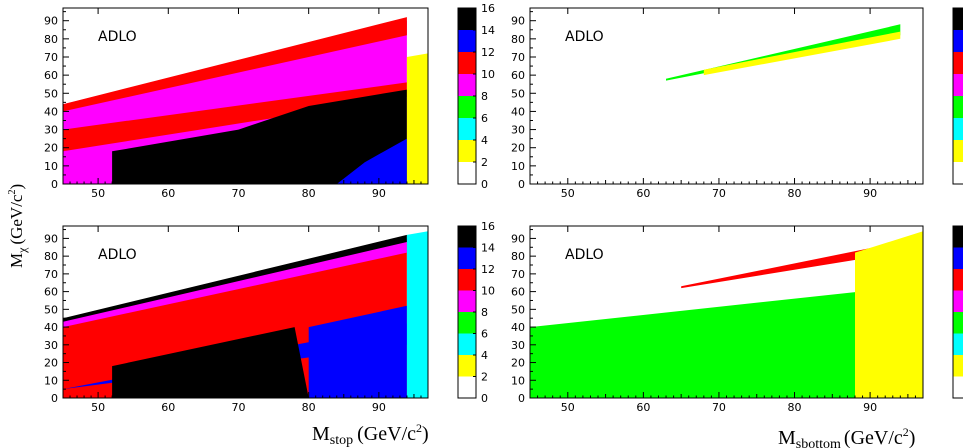  Describe the element at coordinates (488, 226) in the screenshot. I see `colorbar-tick-label: 16` at that location.